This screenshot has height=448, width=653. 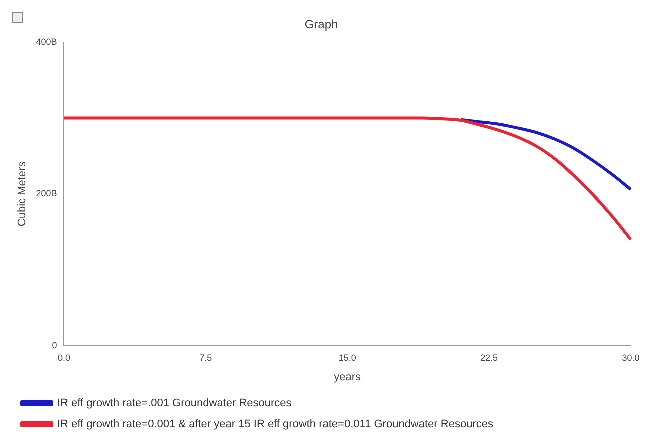 I want to click on x-axis-title: years, so click(x=348, y=377).